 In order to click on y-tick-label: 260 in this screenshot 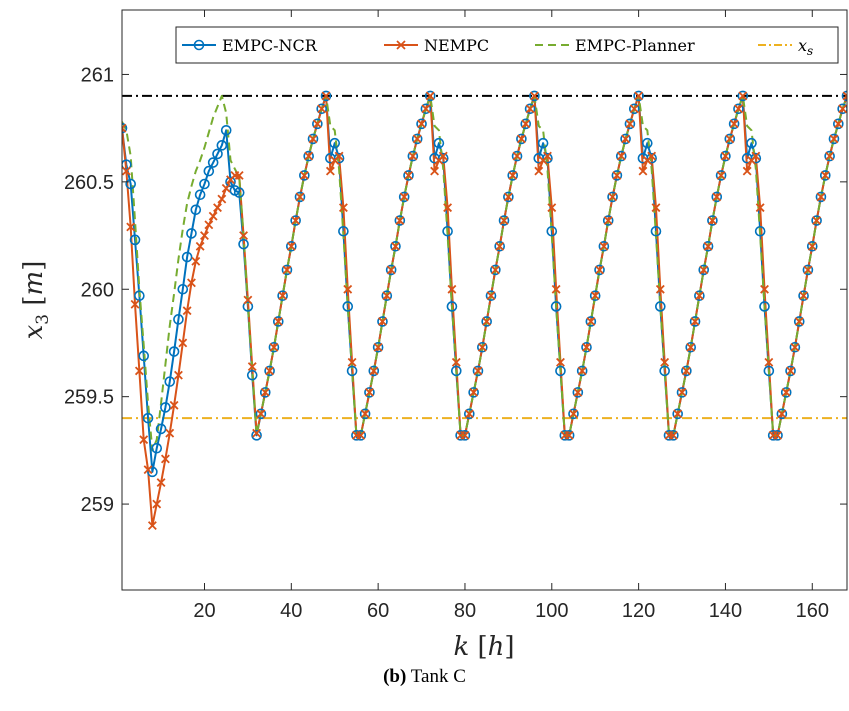, I will do `click(97, 290)`.